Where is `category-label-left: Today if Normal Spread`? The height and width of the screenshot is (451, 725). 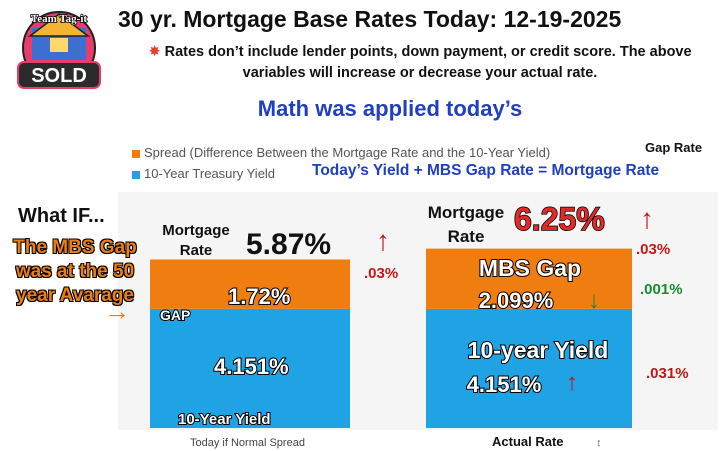
category-label-left: Today if Normal Spread is located at coordinates (247, 443).